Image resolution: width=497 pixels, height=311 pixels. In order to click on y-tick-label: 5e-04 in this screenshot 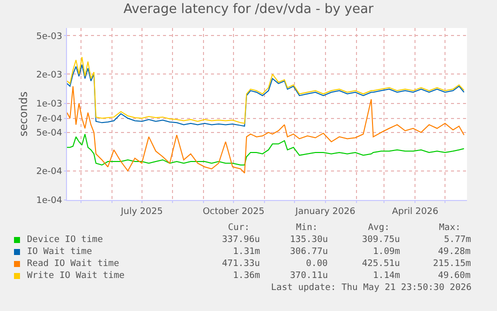, I will do `click(49, 133)`.